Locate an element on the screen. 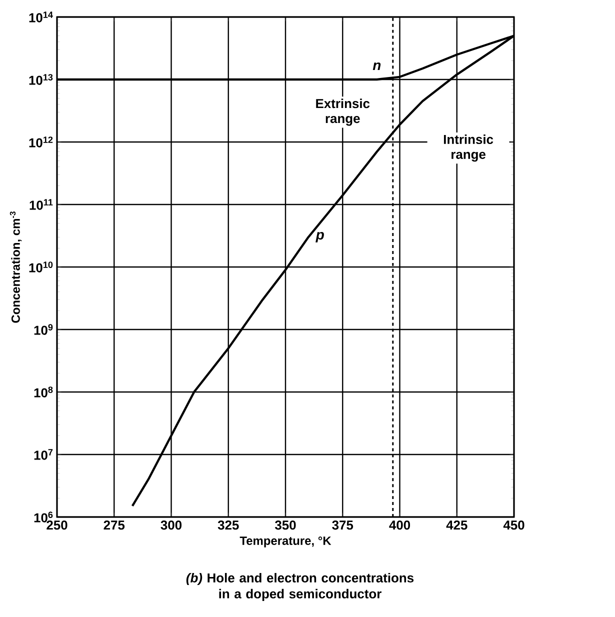 The image size is (615, 617). x-tick-label: 325 is located at coordinates (228, 525).